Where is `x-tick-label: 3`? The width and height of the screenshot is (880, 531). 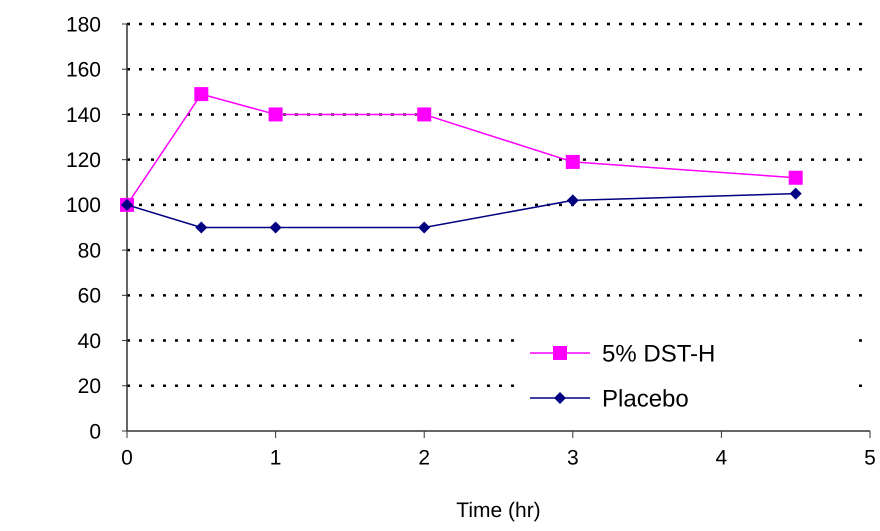 x-tick-label: 3 is located at coordinates (572, 458).